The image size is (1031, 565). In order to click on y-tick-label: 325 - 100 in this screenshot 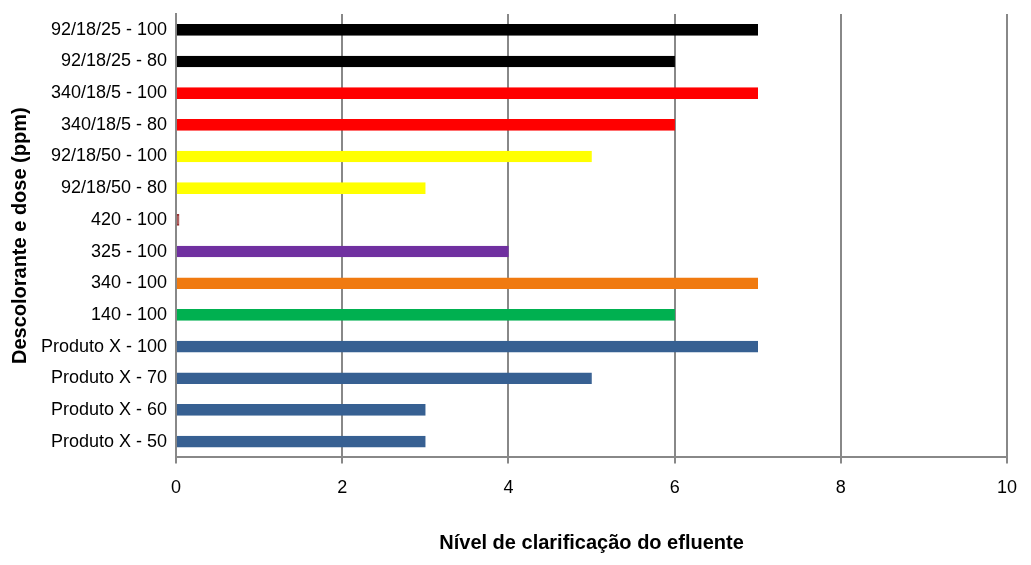, I will do `click(129, 250)`.